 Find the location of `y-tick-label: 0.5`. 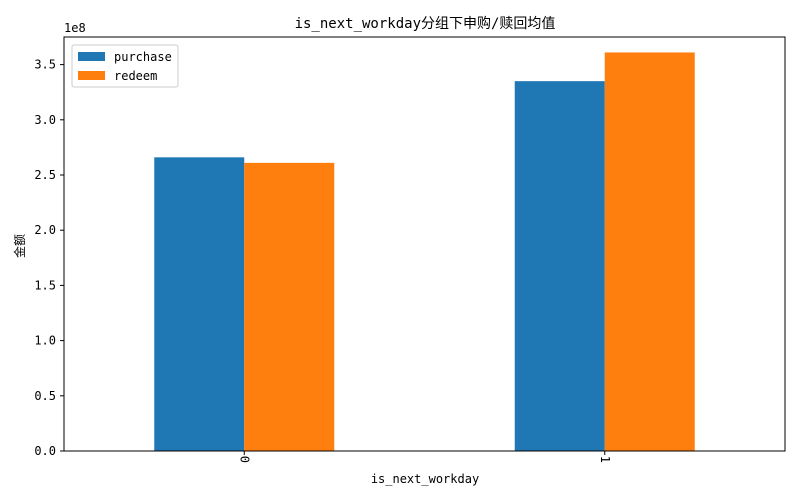

y-tick-label: 0.5 is located at coordinates (45, 396).